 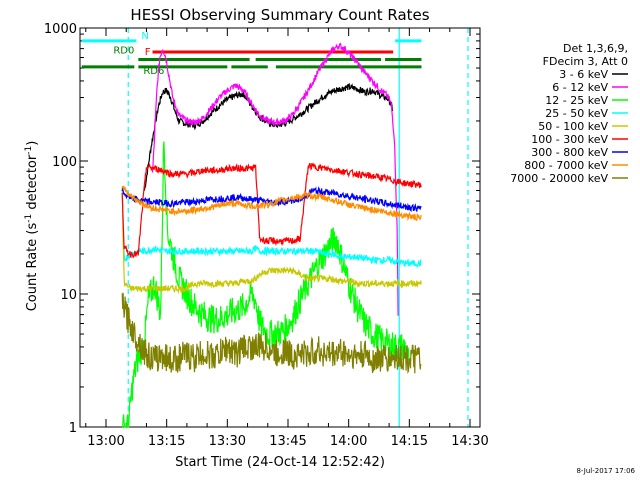 I want to click on x-tick-label: 14:15, so click(x=409, y=441).